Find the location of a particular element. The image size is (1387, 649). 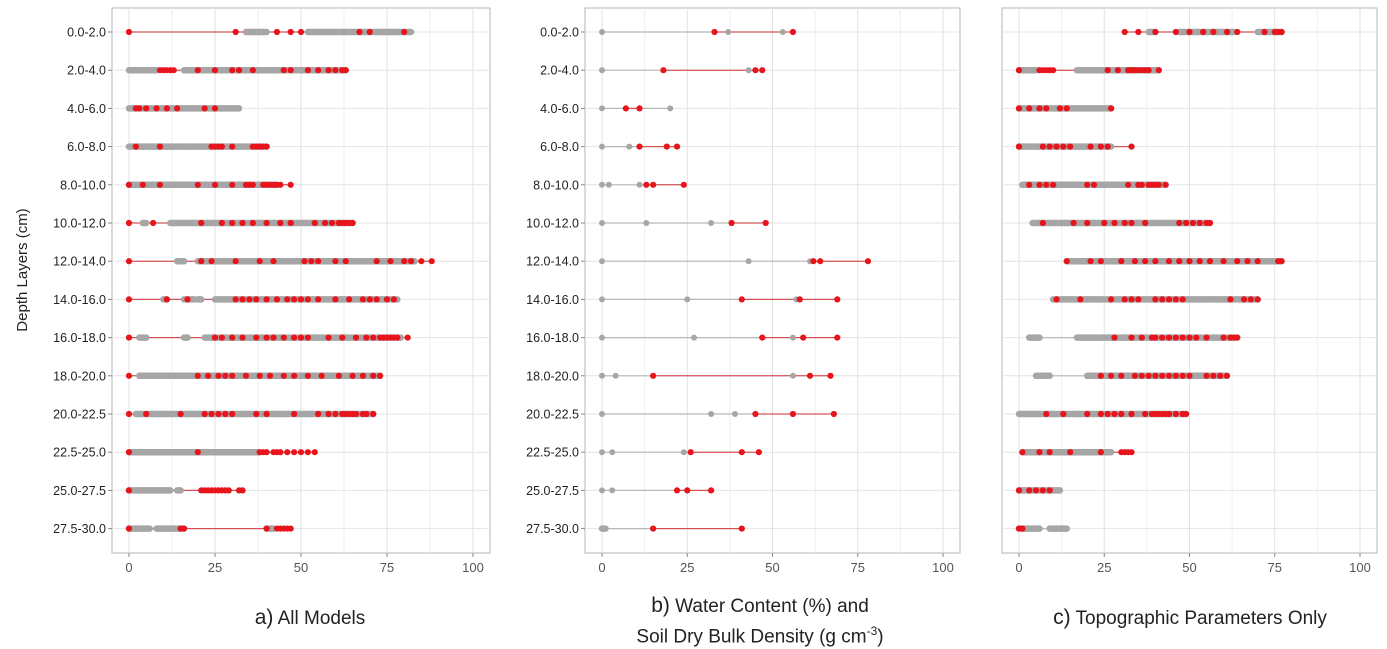

panel-b-y-tick-label: 2.0-4.0 is located at coordinates (559, 71).